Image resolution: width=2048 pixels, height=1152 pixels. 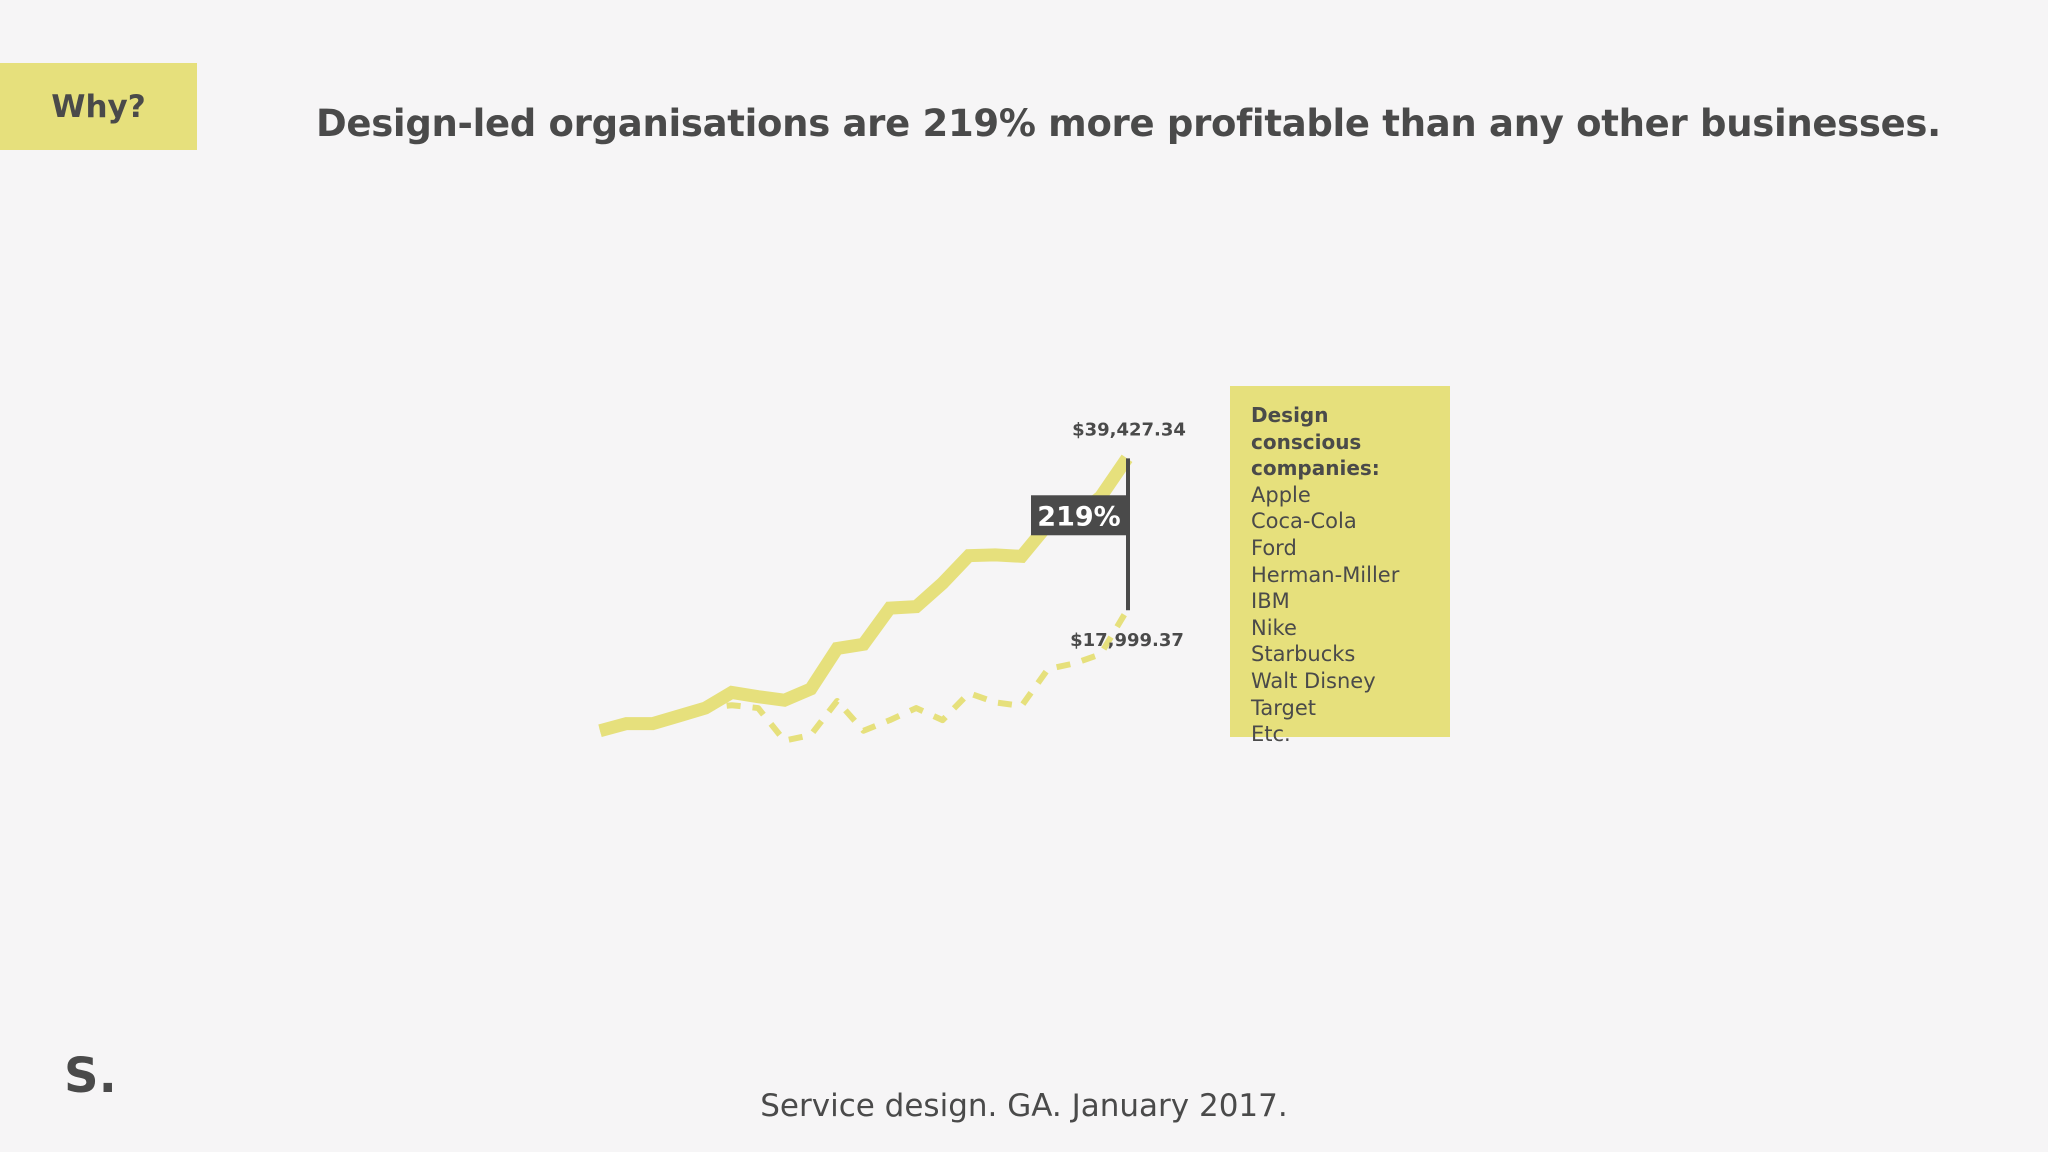 I want to click on difference-label: 219%, so click(x=1078, y=516).